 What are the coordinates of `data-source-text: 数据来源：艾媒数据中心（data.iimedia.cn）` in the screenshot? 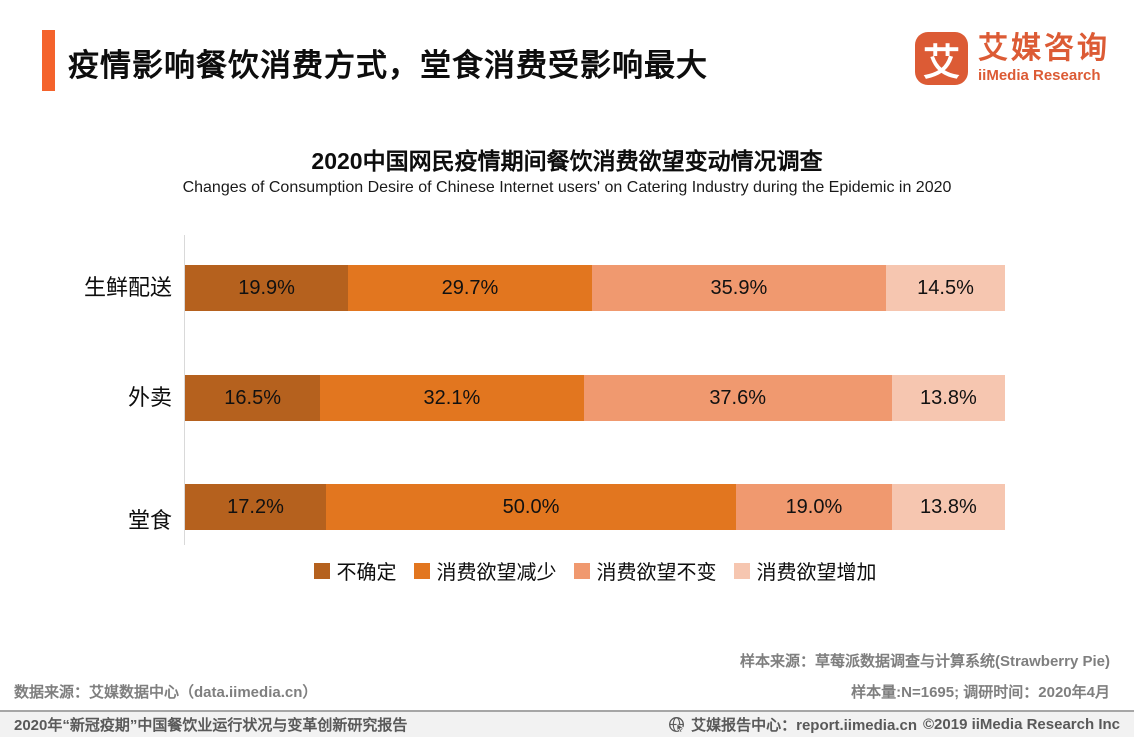 It's located at (166, 692).